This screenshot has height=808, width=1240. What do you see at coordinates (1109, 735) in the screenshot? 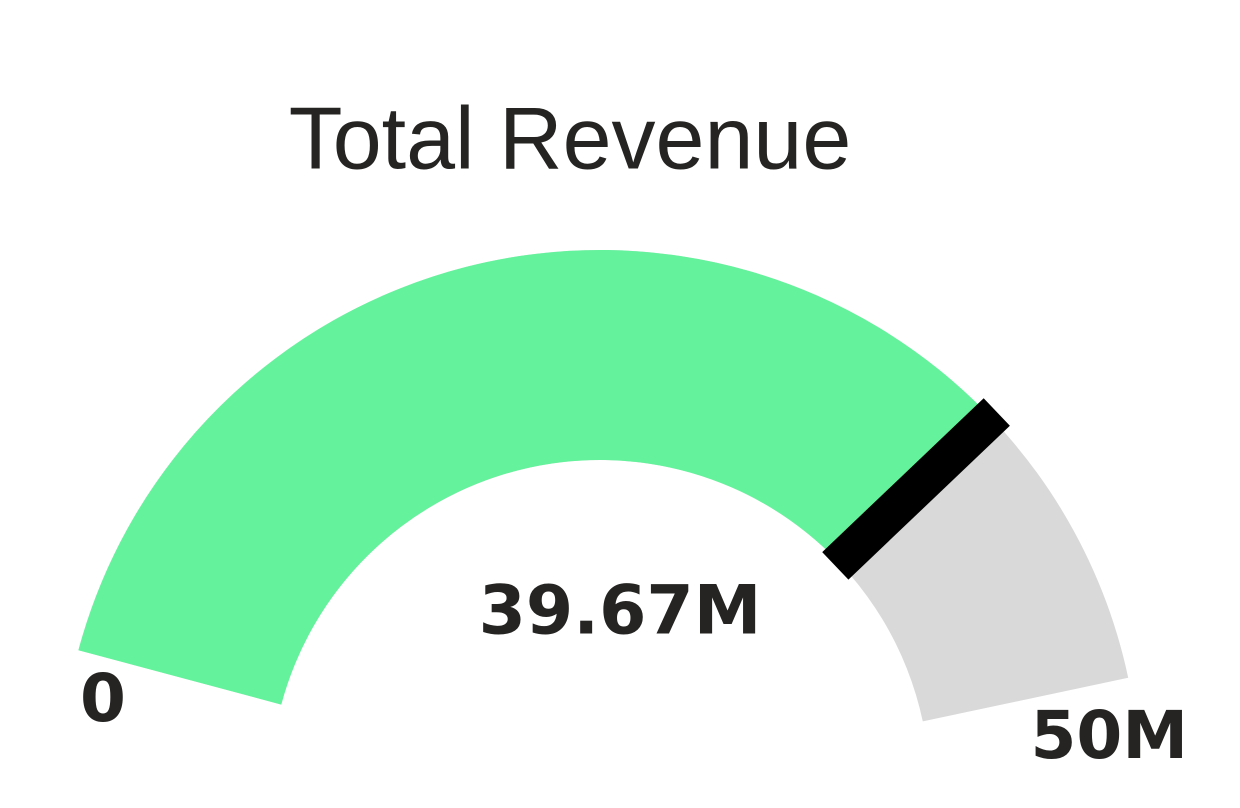
I see `range-label: 50M` at bounding box center [1109, 735].